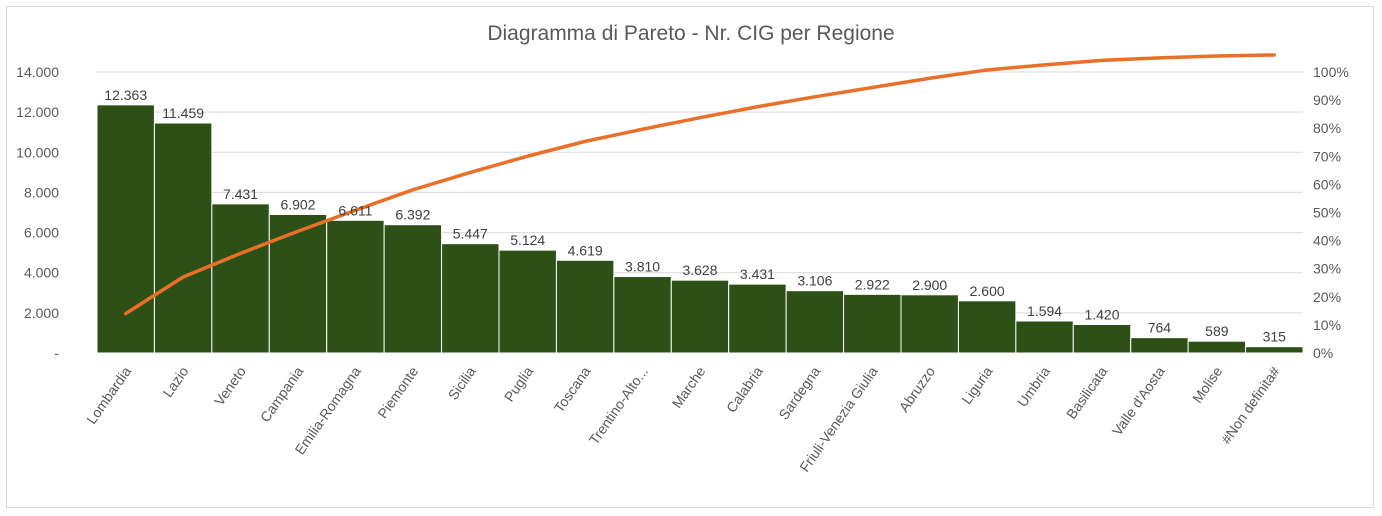  What do you see at coordinates (41, 233) in the screenshot?
I see `y-left-tick-label: 6.000` at bounding box center [41, 233].